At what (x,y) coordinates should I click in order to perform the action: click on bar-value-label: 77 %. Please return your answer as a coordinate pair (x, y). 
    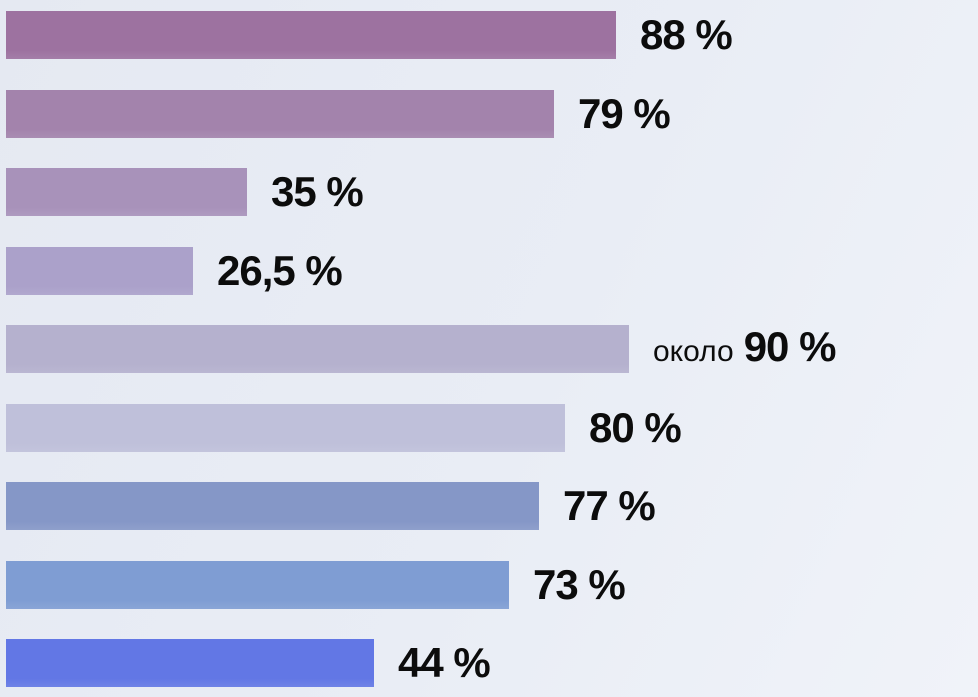
    Looking at the image, I should click on (609, 506).